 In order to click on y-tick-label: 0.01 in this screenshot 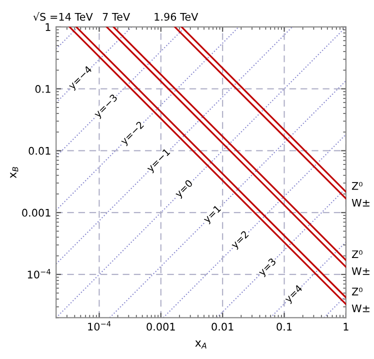, I will do `click(39, 150)`.